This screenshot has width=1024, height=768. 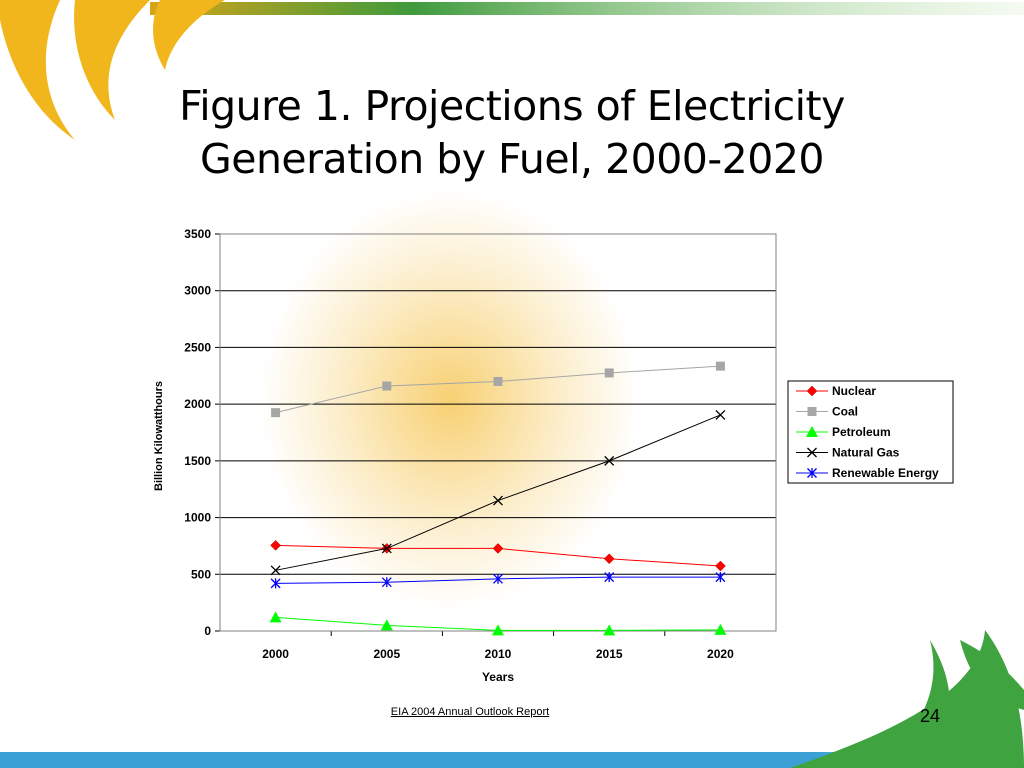 I want to click on point-nuclear-2000, so click(x=275, y=545).